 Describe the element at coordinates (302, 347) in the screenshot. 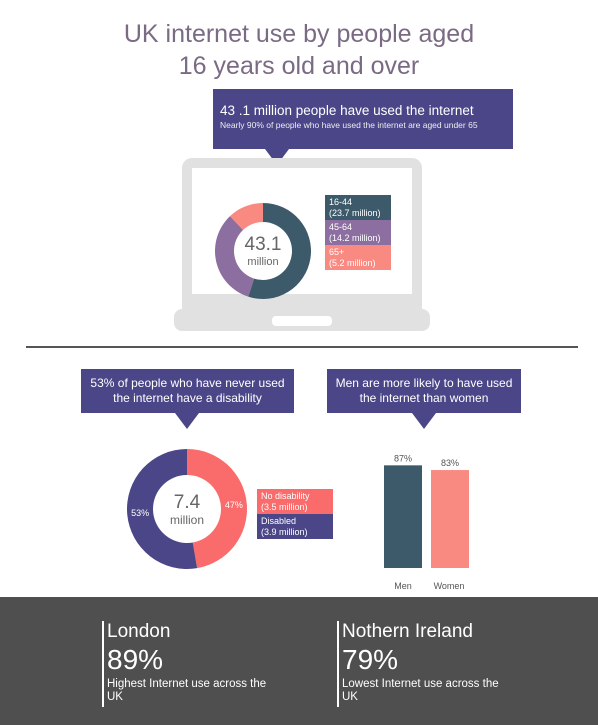

I see `section-divider` at that location.